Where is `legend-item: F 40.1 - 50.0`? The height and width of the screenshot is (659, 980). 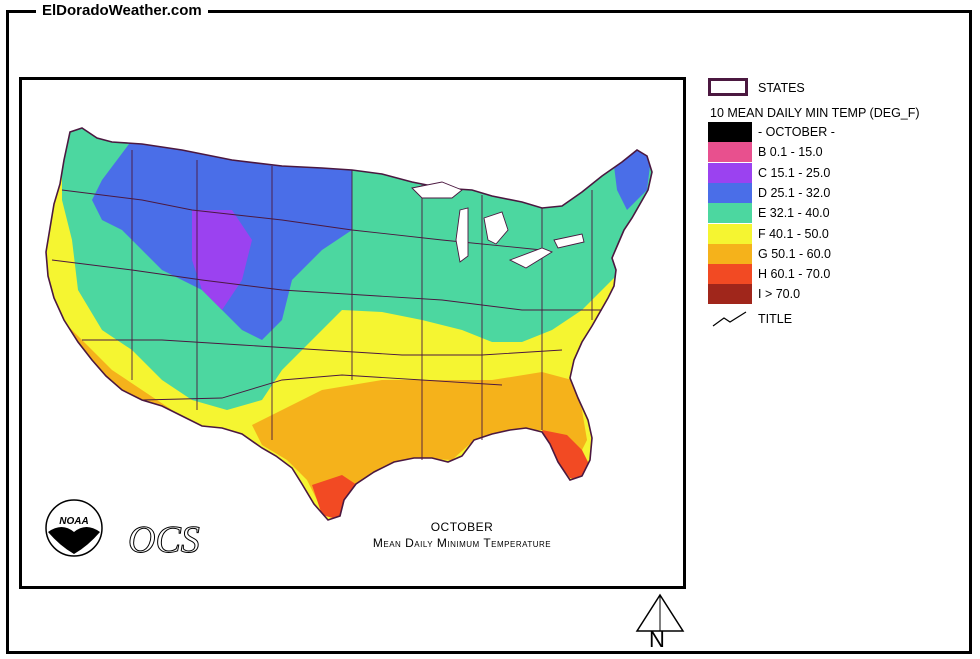
legend-item: F 40.1 - 50.0 is located at coordinates (836, 233).